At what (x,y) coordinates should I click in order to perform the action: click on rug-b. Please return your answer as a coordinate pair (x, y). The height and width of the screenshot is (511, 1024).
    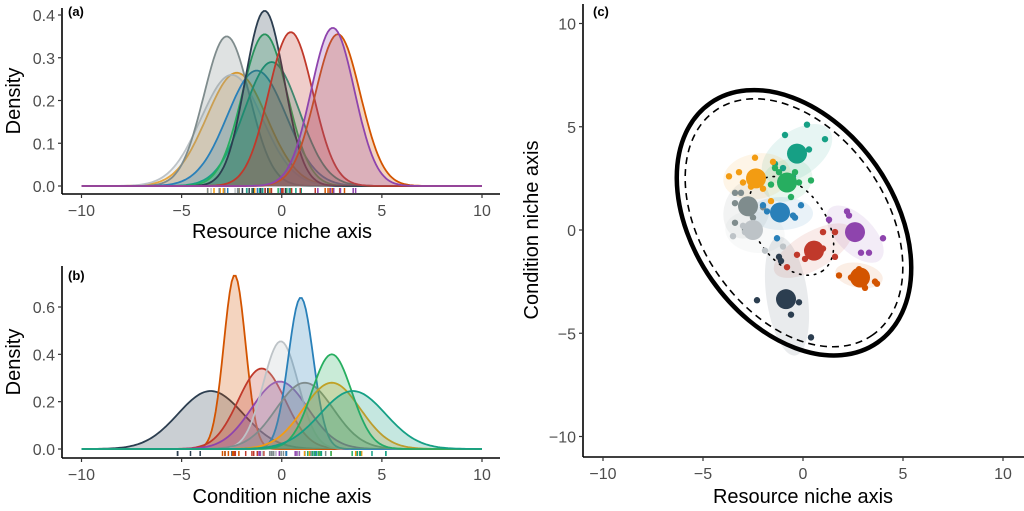
    Looking at the image, I should click on (281, 453).